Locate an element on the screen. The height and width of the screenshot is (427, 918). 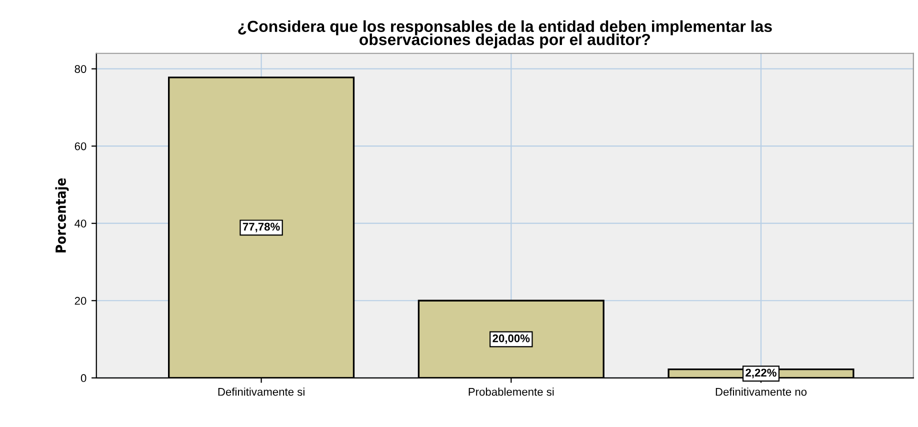
y-tick-label: 40 is located at coordinates (80, 224).